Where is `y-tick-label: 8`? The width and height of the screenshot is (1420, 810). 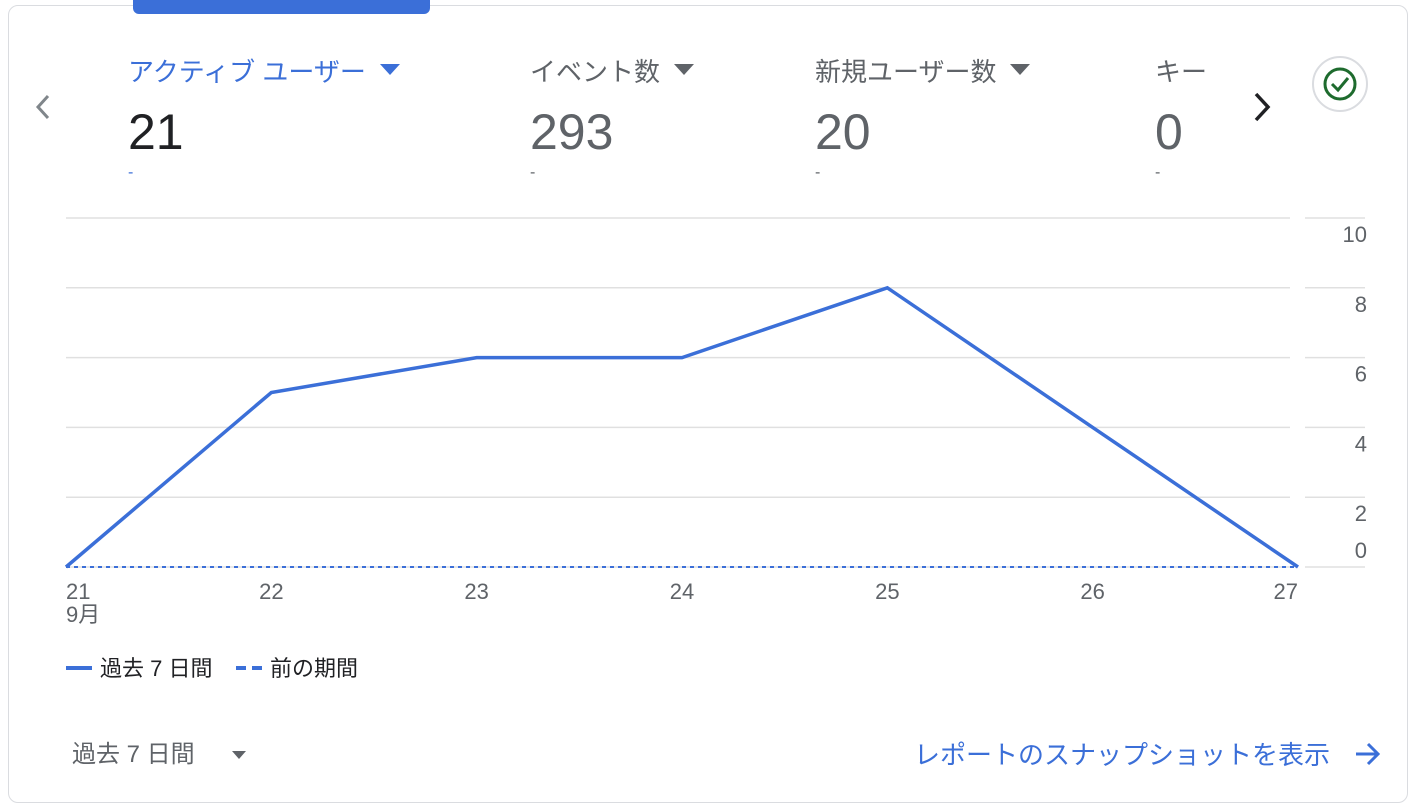
y-tick-label: 8 is located at coordinates (1361, 304).